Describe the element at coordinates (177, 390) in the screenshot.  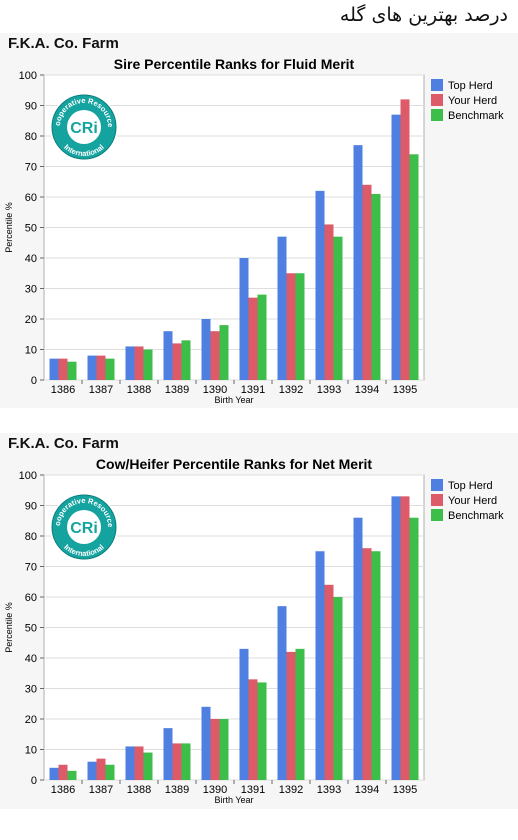
I see `x-tick-label: 1389` at that location.